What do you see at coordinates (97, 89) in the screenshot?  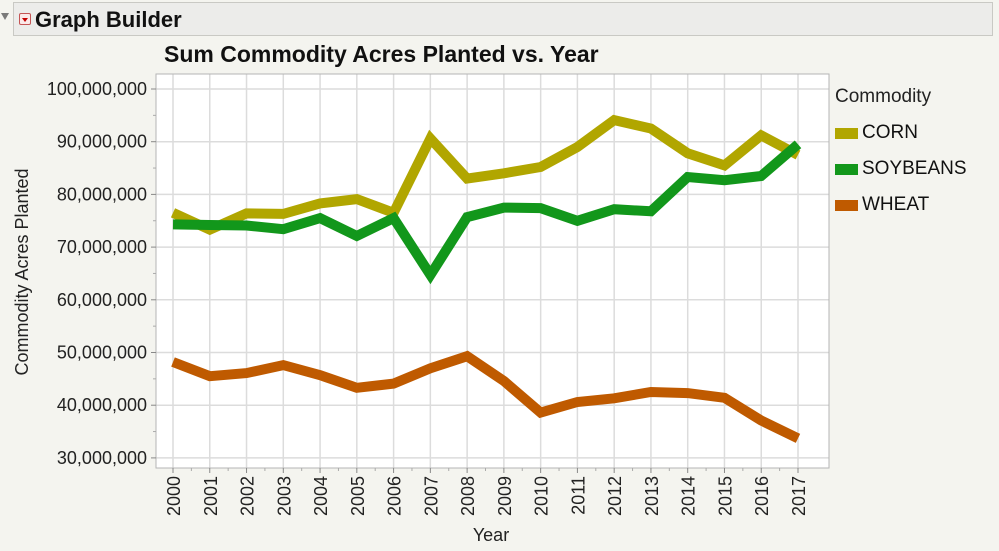 I see `y-tick-label: 100,000,000` at bounding box center [97, 89].